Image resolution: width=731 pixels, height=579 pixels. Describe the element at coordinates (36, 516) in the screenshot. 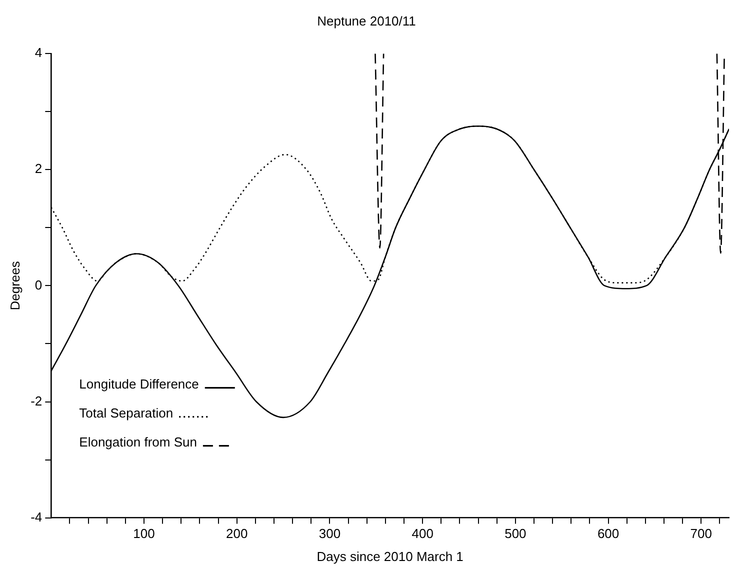

I see `y-tick-label: -4` at that location.